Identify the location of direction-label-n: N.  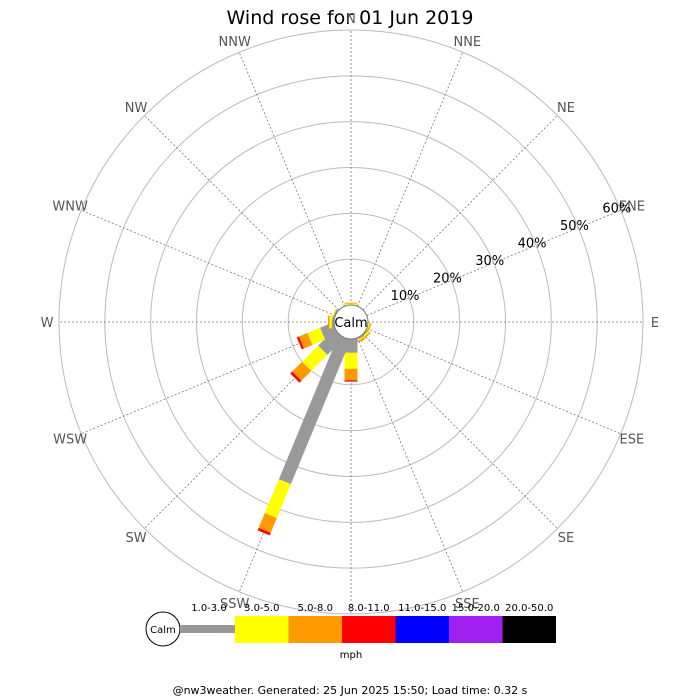
(351, 19).